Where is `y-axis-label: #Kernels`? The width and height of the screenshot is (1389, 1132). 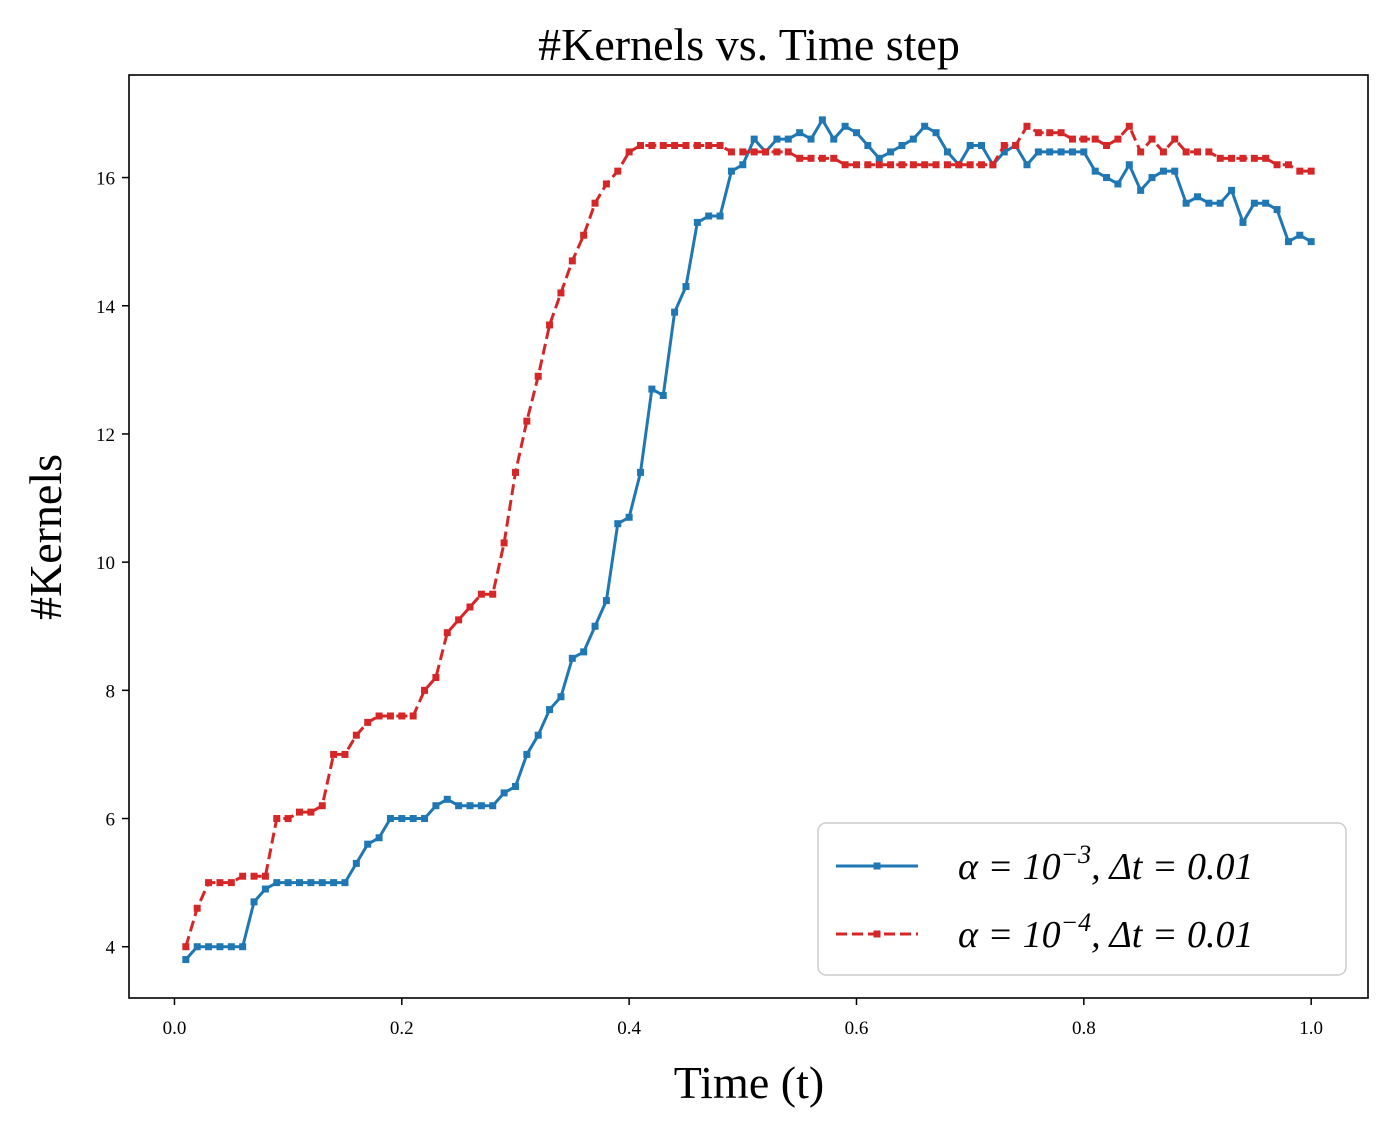
y-axis-label: #Kernels is located at coordinates (45, 537).